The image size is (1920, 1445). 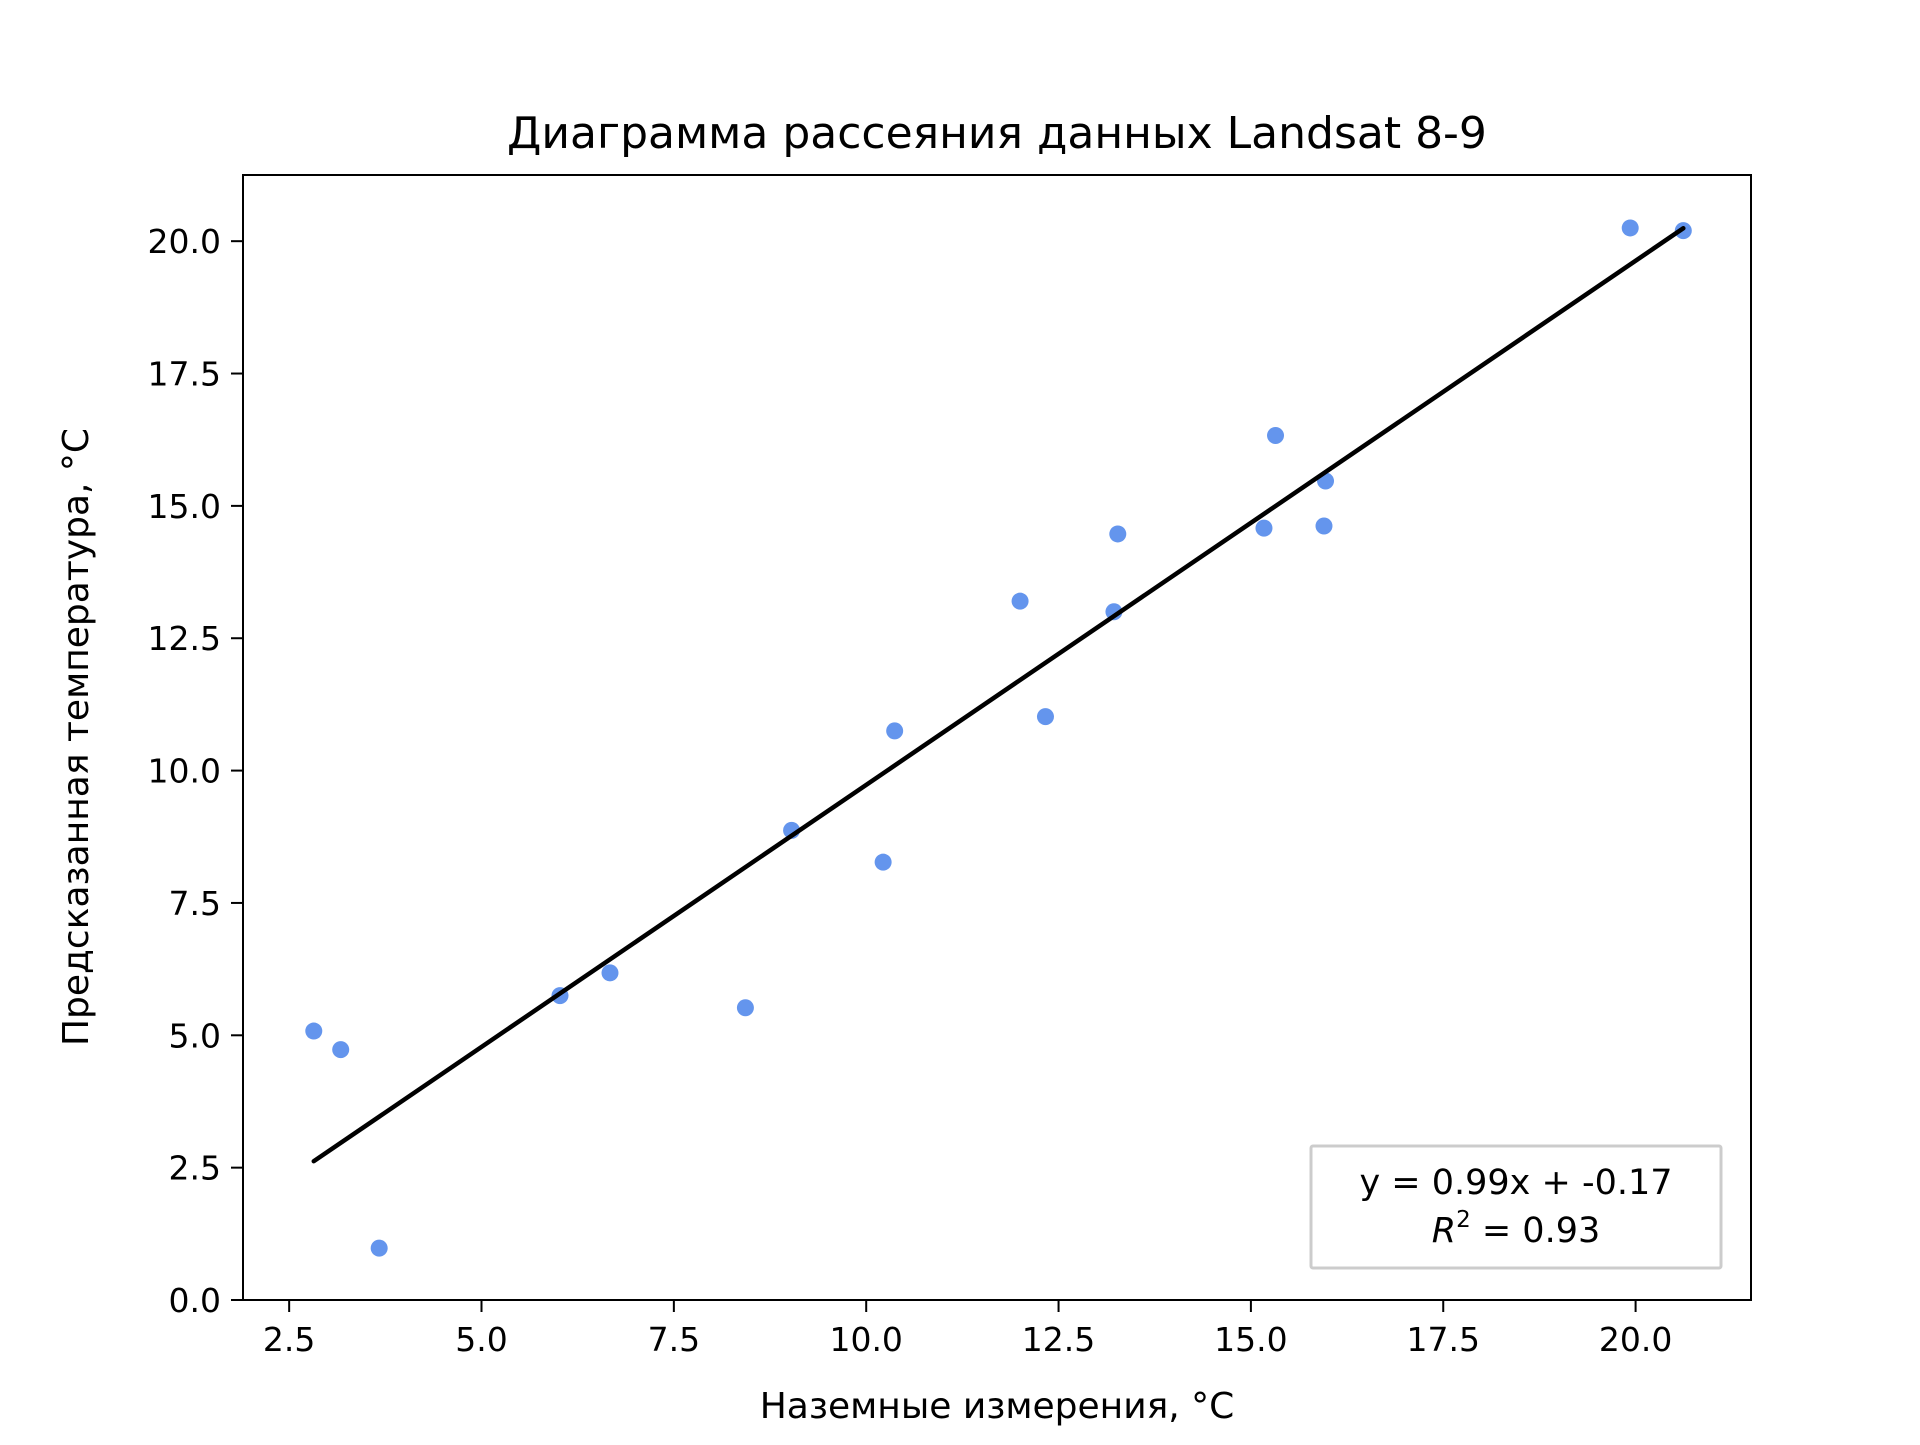 What do you see at coordinates (289, 1339) in the screenshot?
I see `x-tick-label: 2.5` at bounding box center [289, 1339].